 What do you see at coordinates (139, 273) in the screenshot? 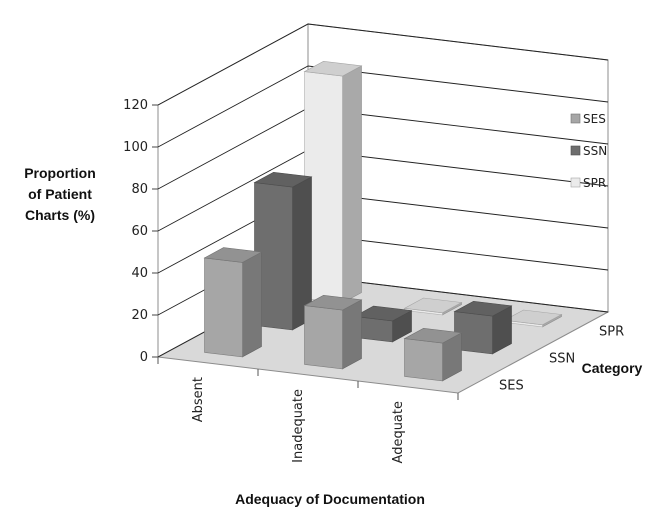
I see `y-tick-label: 40` at bounding box center [139, 273].